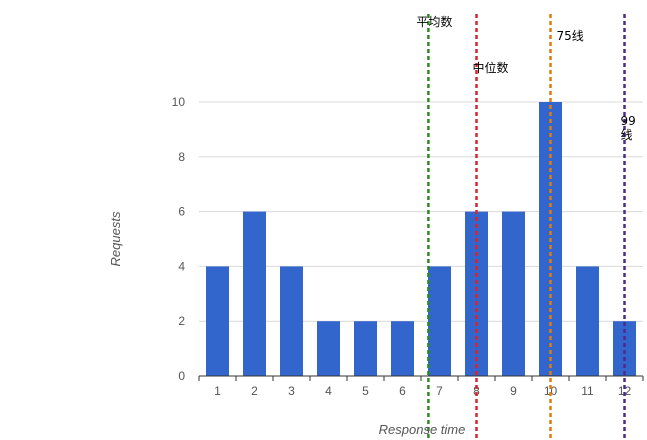  What do you see at coordinates (551, 391) in the screenshot?
I see `x-tick-label: 10` at bounding box center [551, 391].